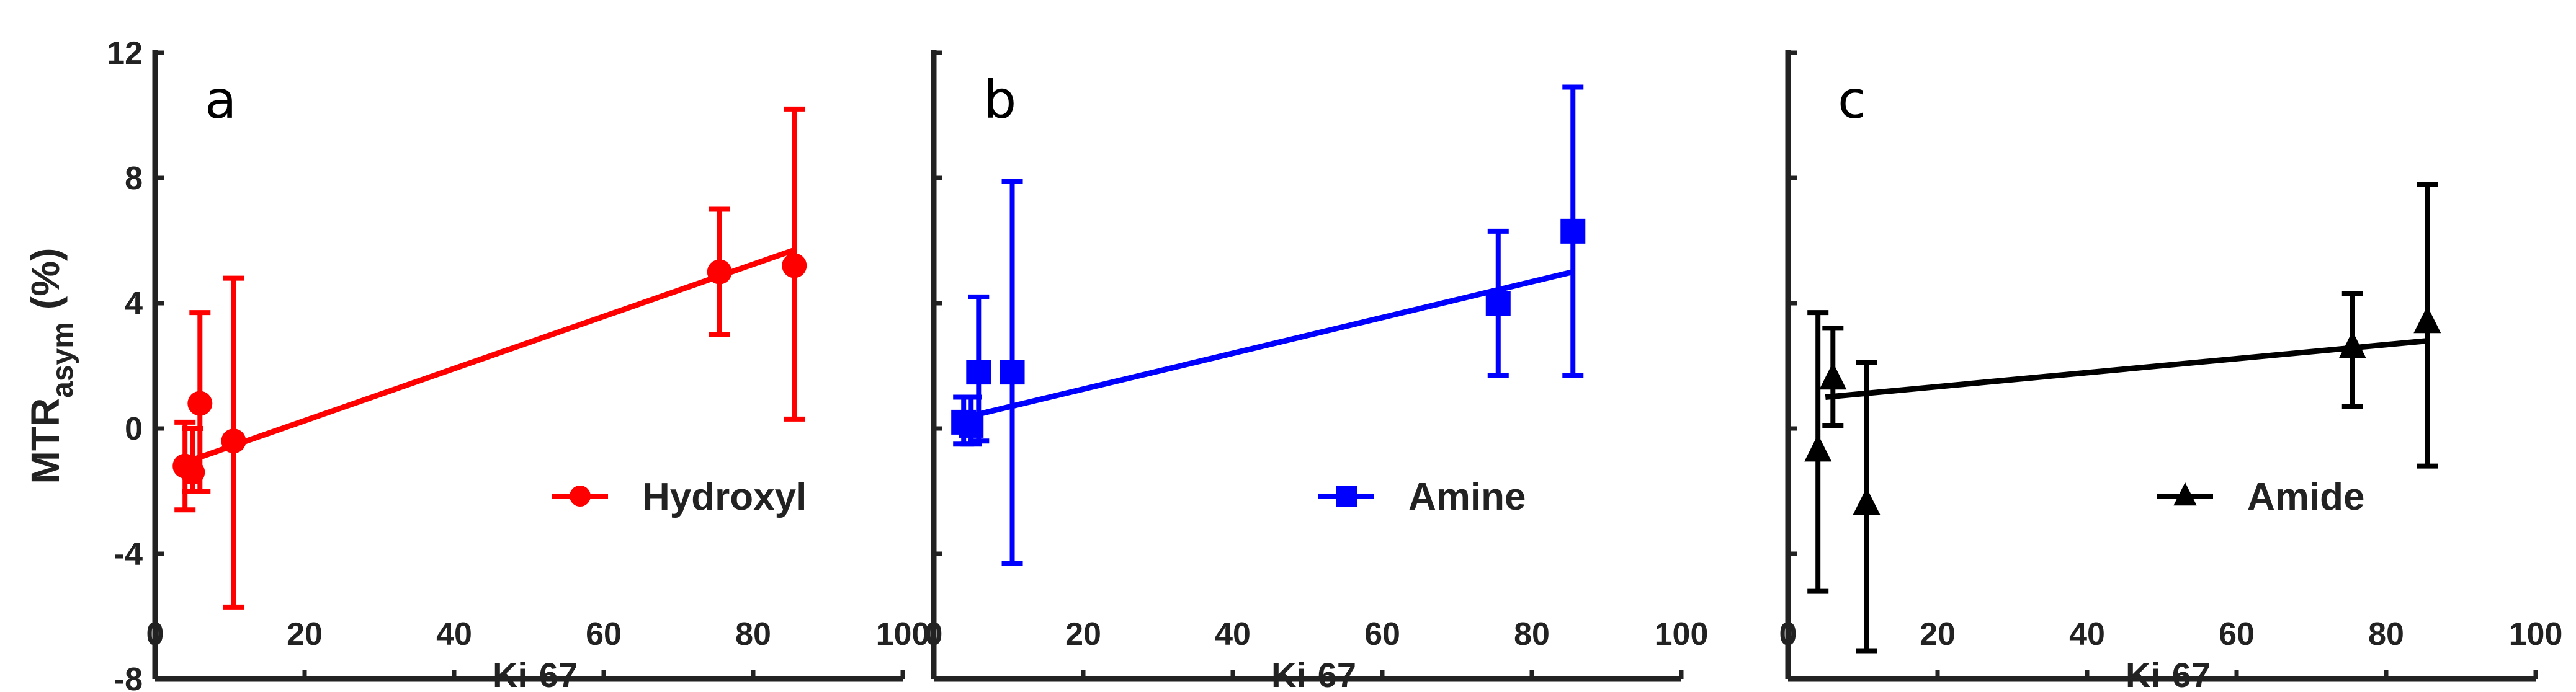 The height and width of the screenshot is (692, 2576). I want to click on legend: Hydroxyl, so click(679, 497).